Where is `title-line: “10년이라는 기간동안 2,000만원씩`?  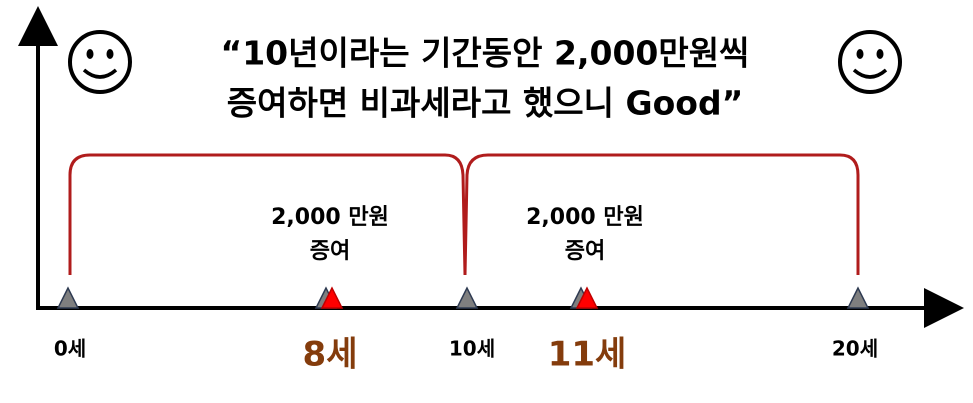 title-line: “10년이라는 기간동안 2,000만원씩 is located at coordinates (485, 53).